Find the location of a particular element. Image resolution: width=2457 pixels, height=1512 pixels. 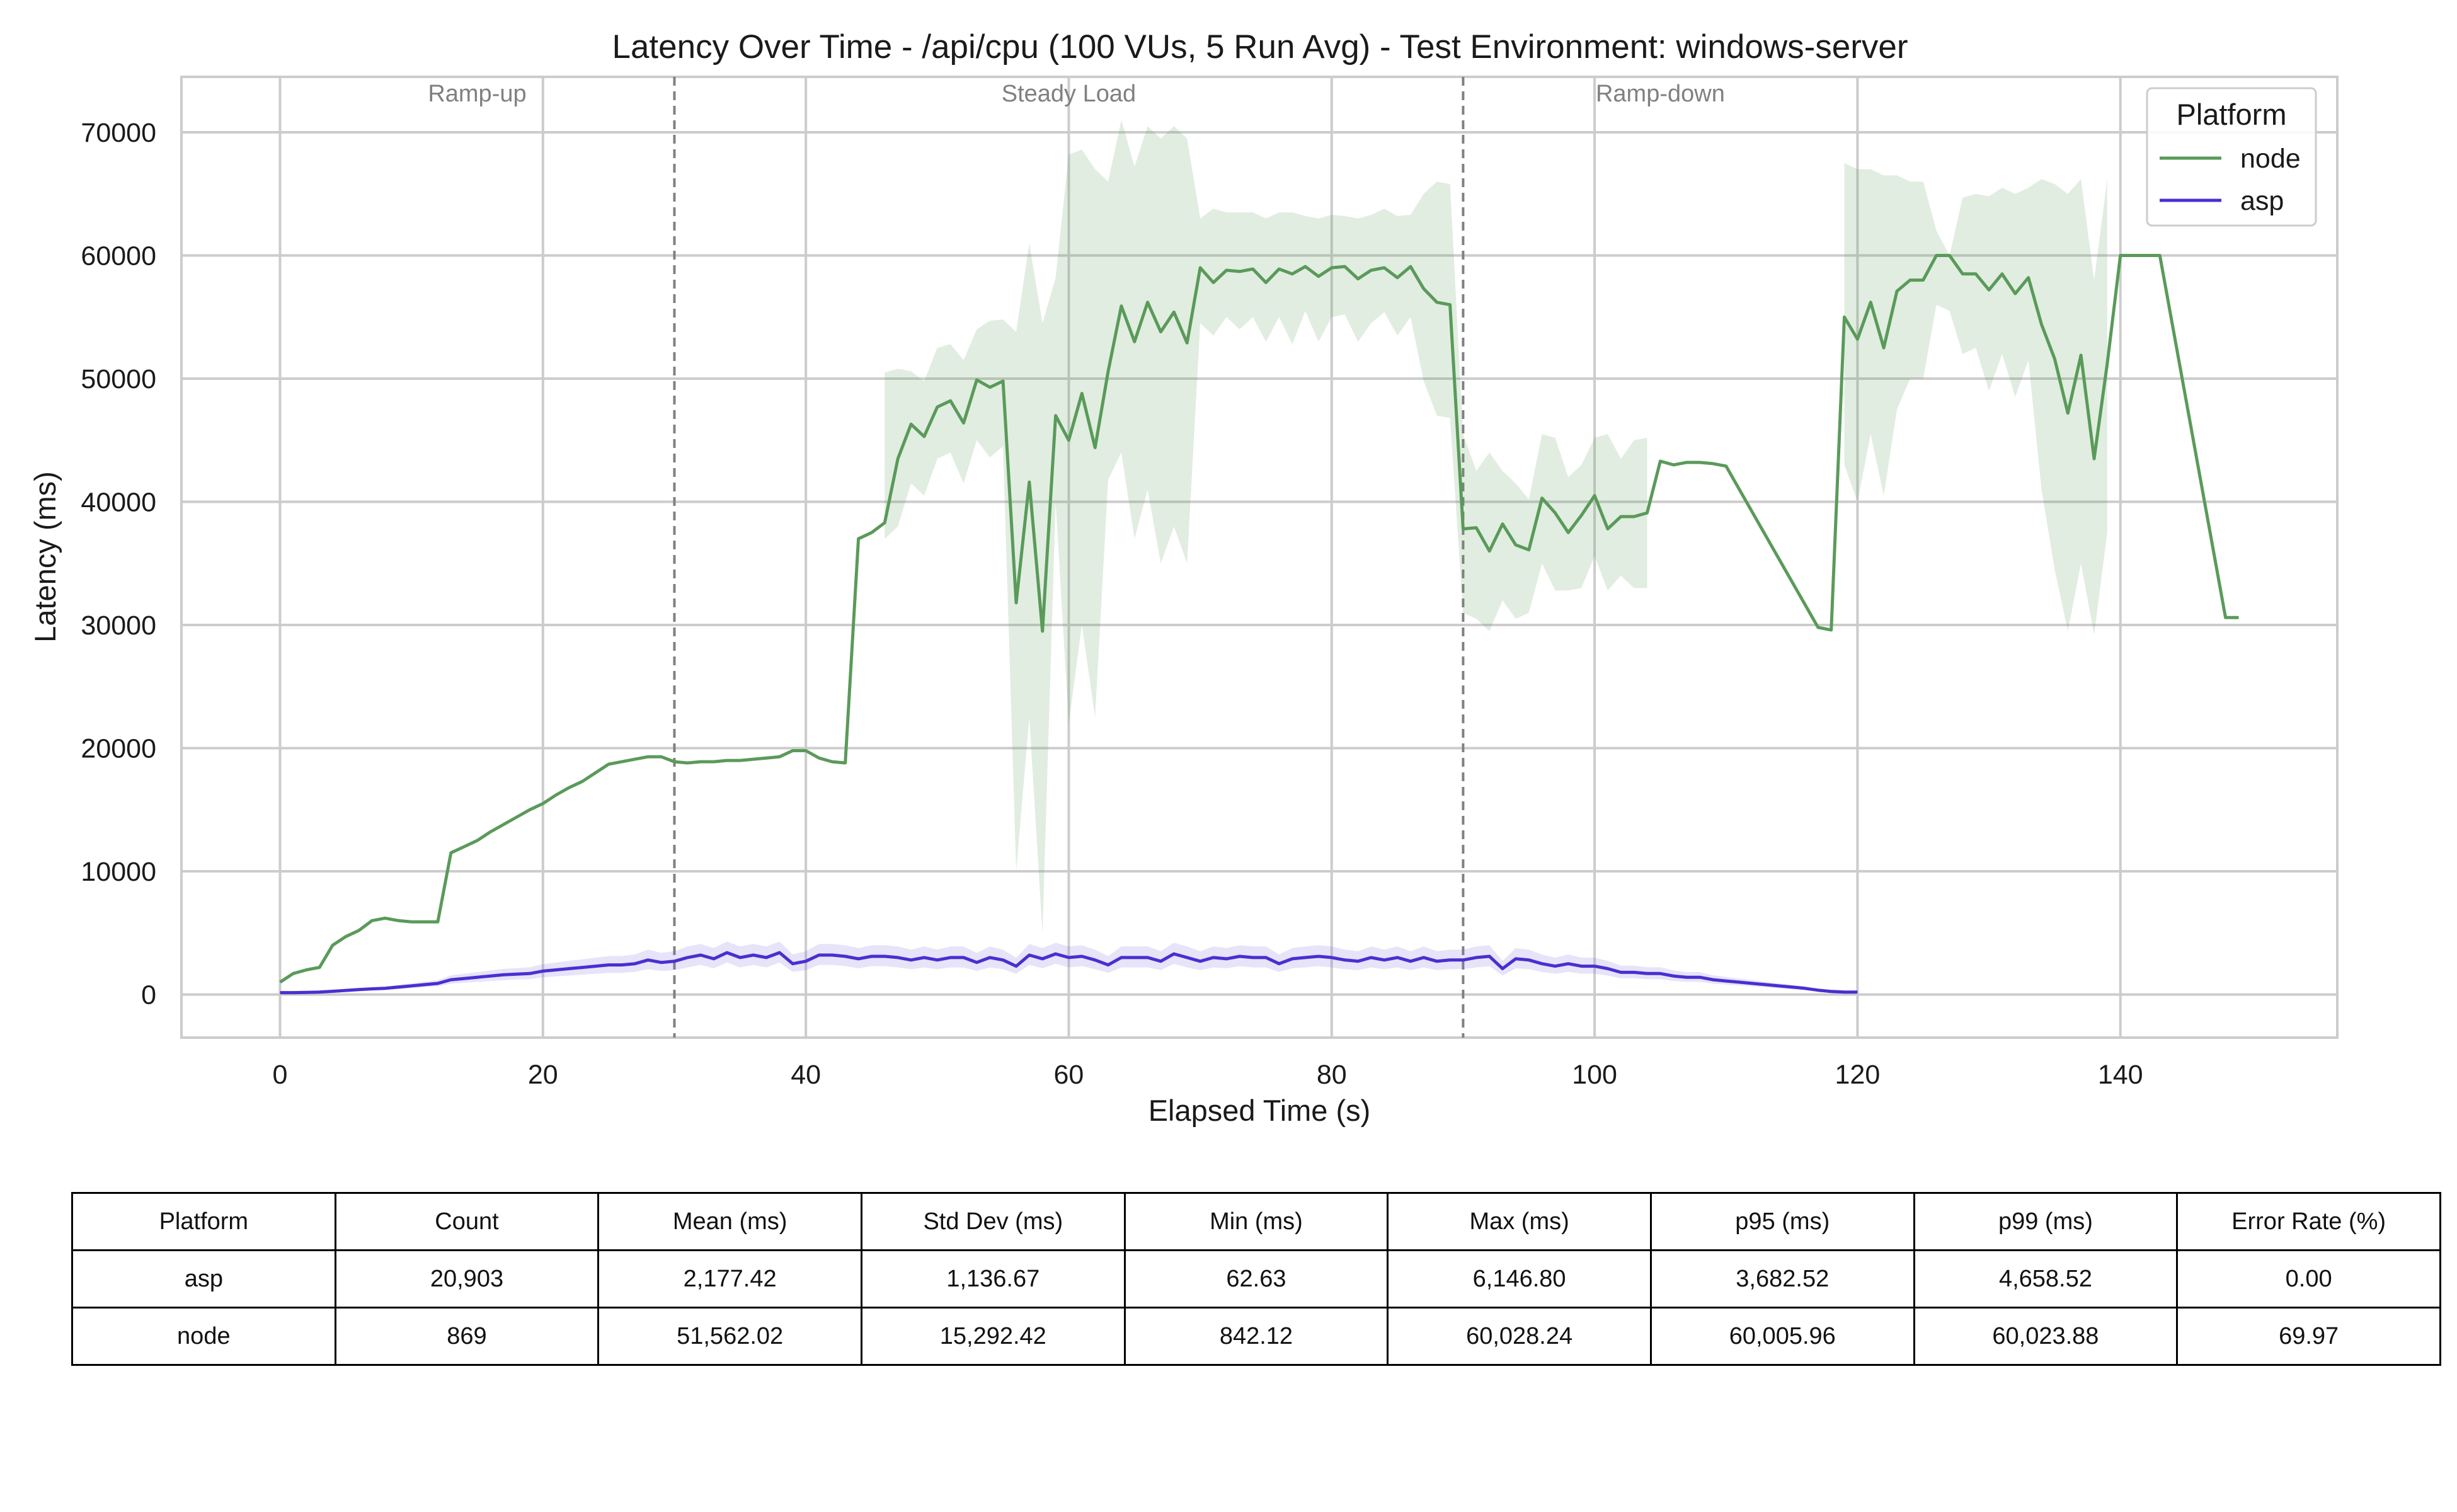

stats-cell: 1,136.67 is located at coordinates (993, 1279).